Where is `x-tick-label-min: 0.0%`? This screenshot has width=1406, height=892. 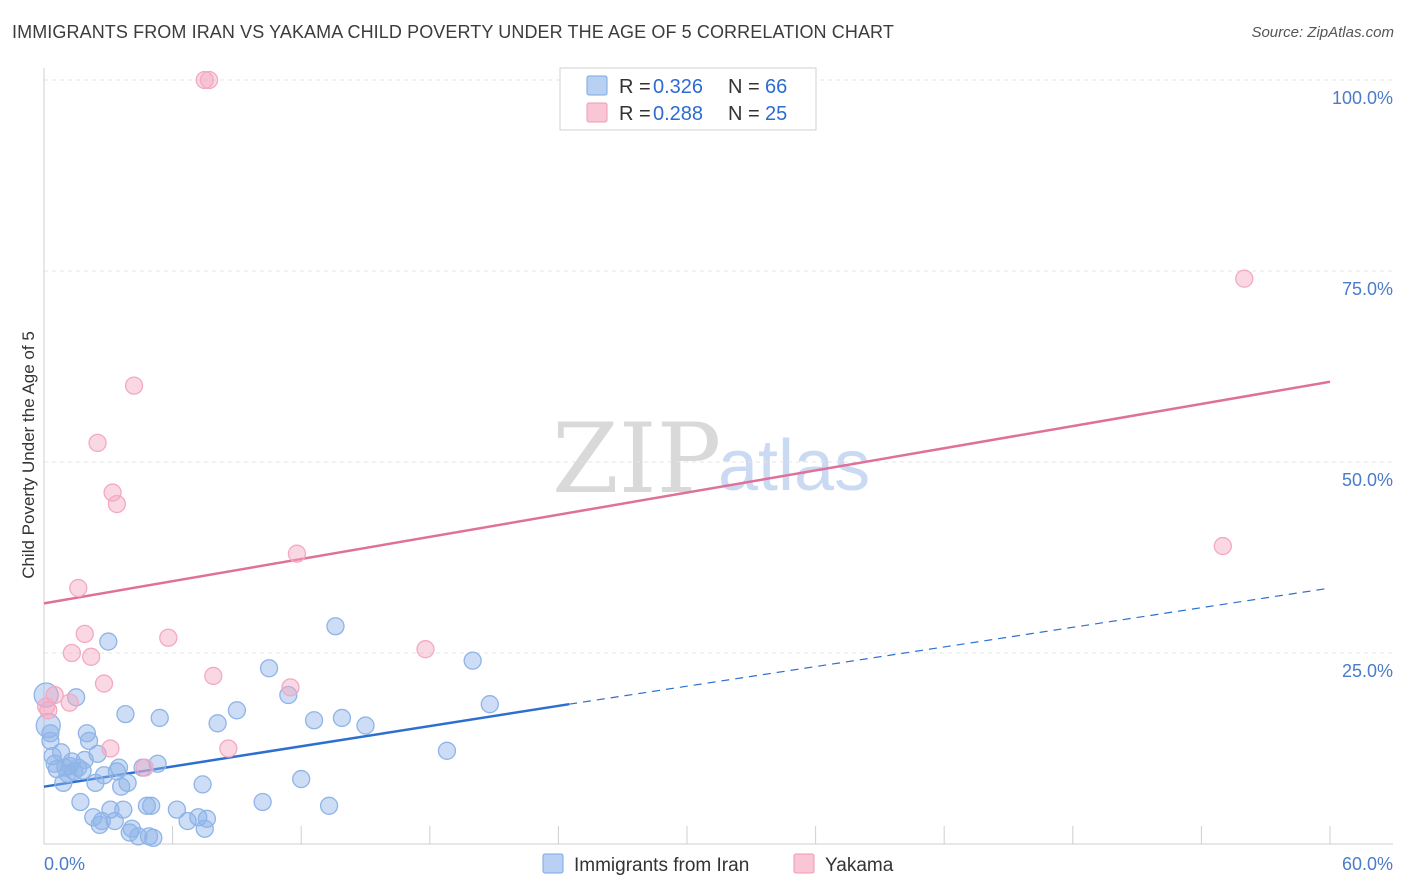 x-tick-label-min: 0.0% is located at coordinates (64, 864).